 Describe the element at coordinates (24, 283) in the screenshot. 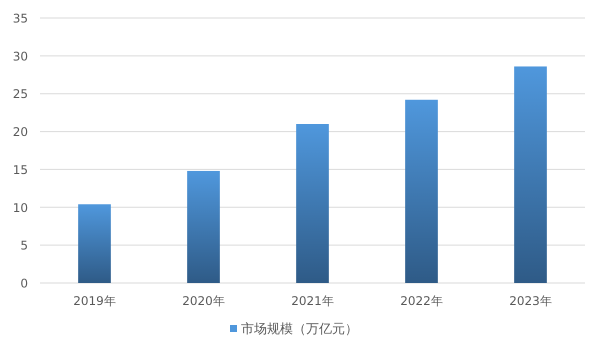

I see `y-tick-label: 0` at that location.